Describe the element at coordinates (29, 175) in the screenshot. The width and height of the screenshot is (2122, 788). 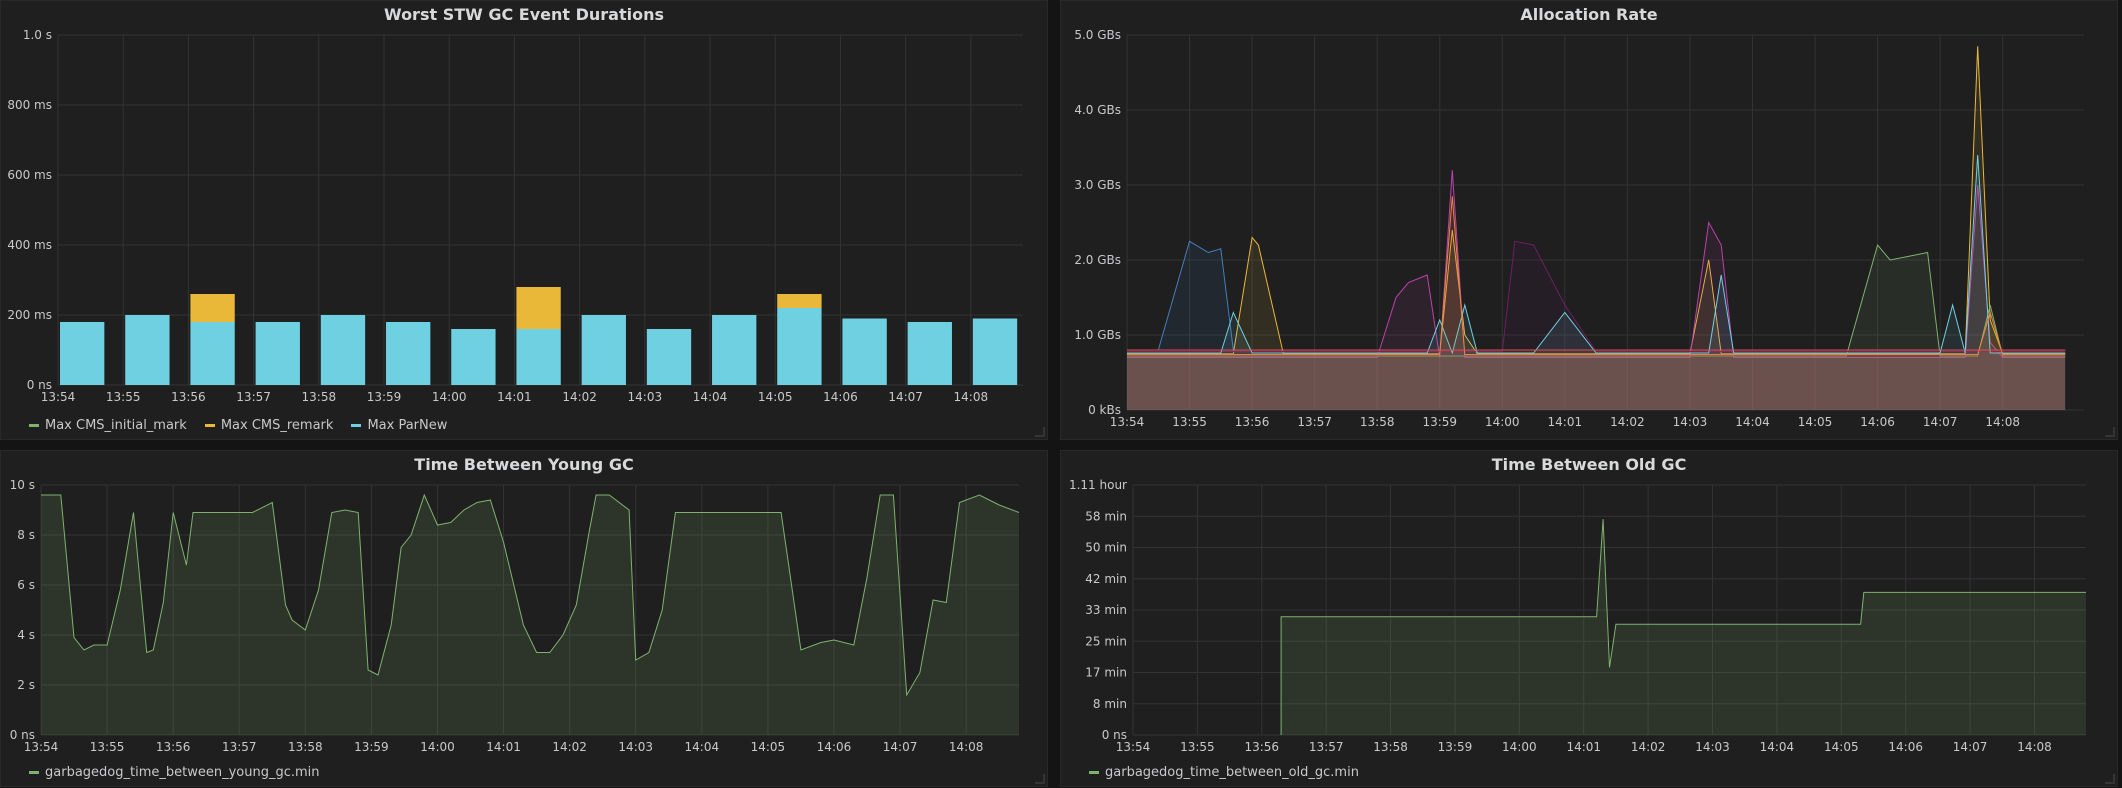
I see `y-tick-label: 600 ms` at that location.